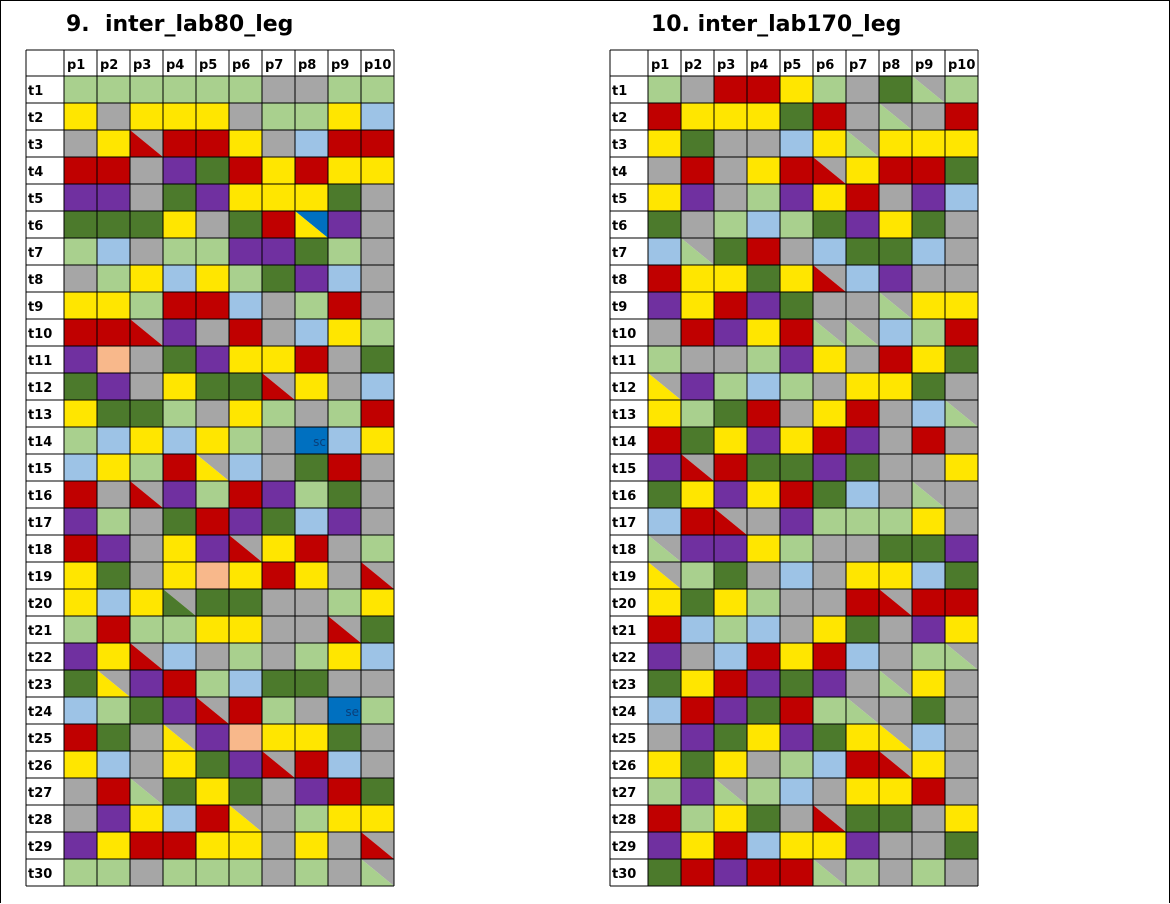  I want to click on column-label: p9, so click(924, 65).